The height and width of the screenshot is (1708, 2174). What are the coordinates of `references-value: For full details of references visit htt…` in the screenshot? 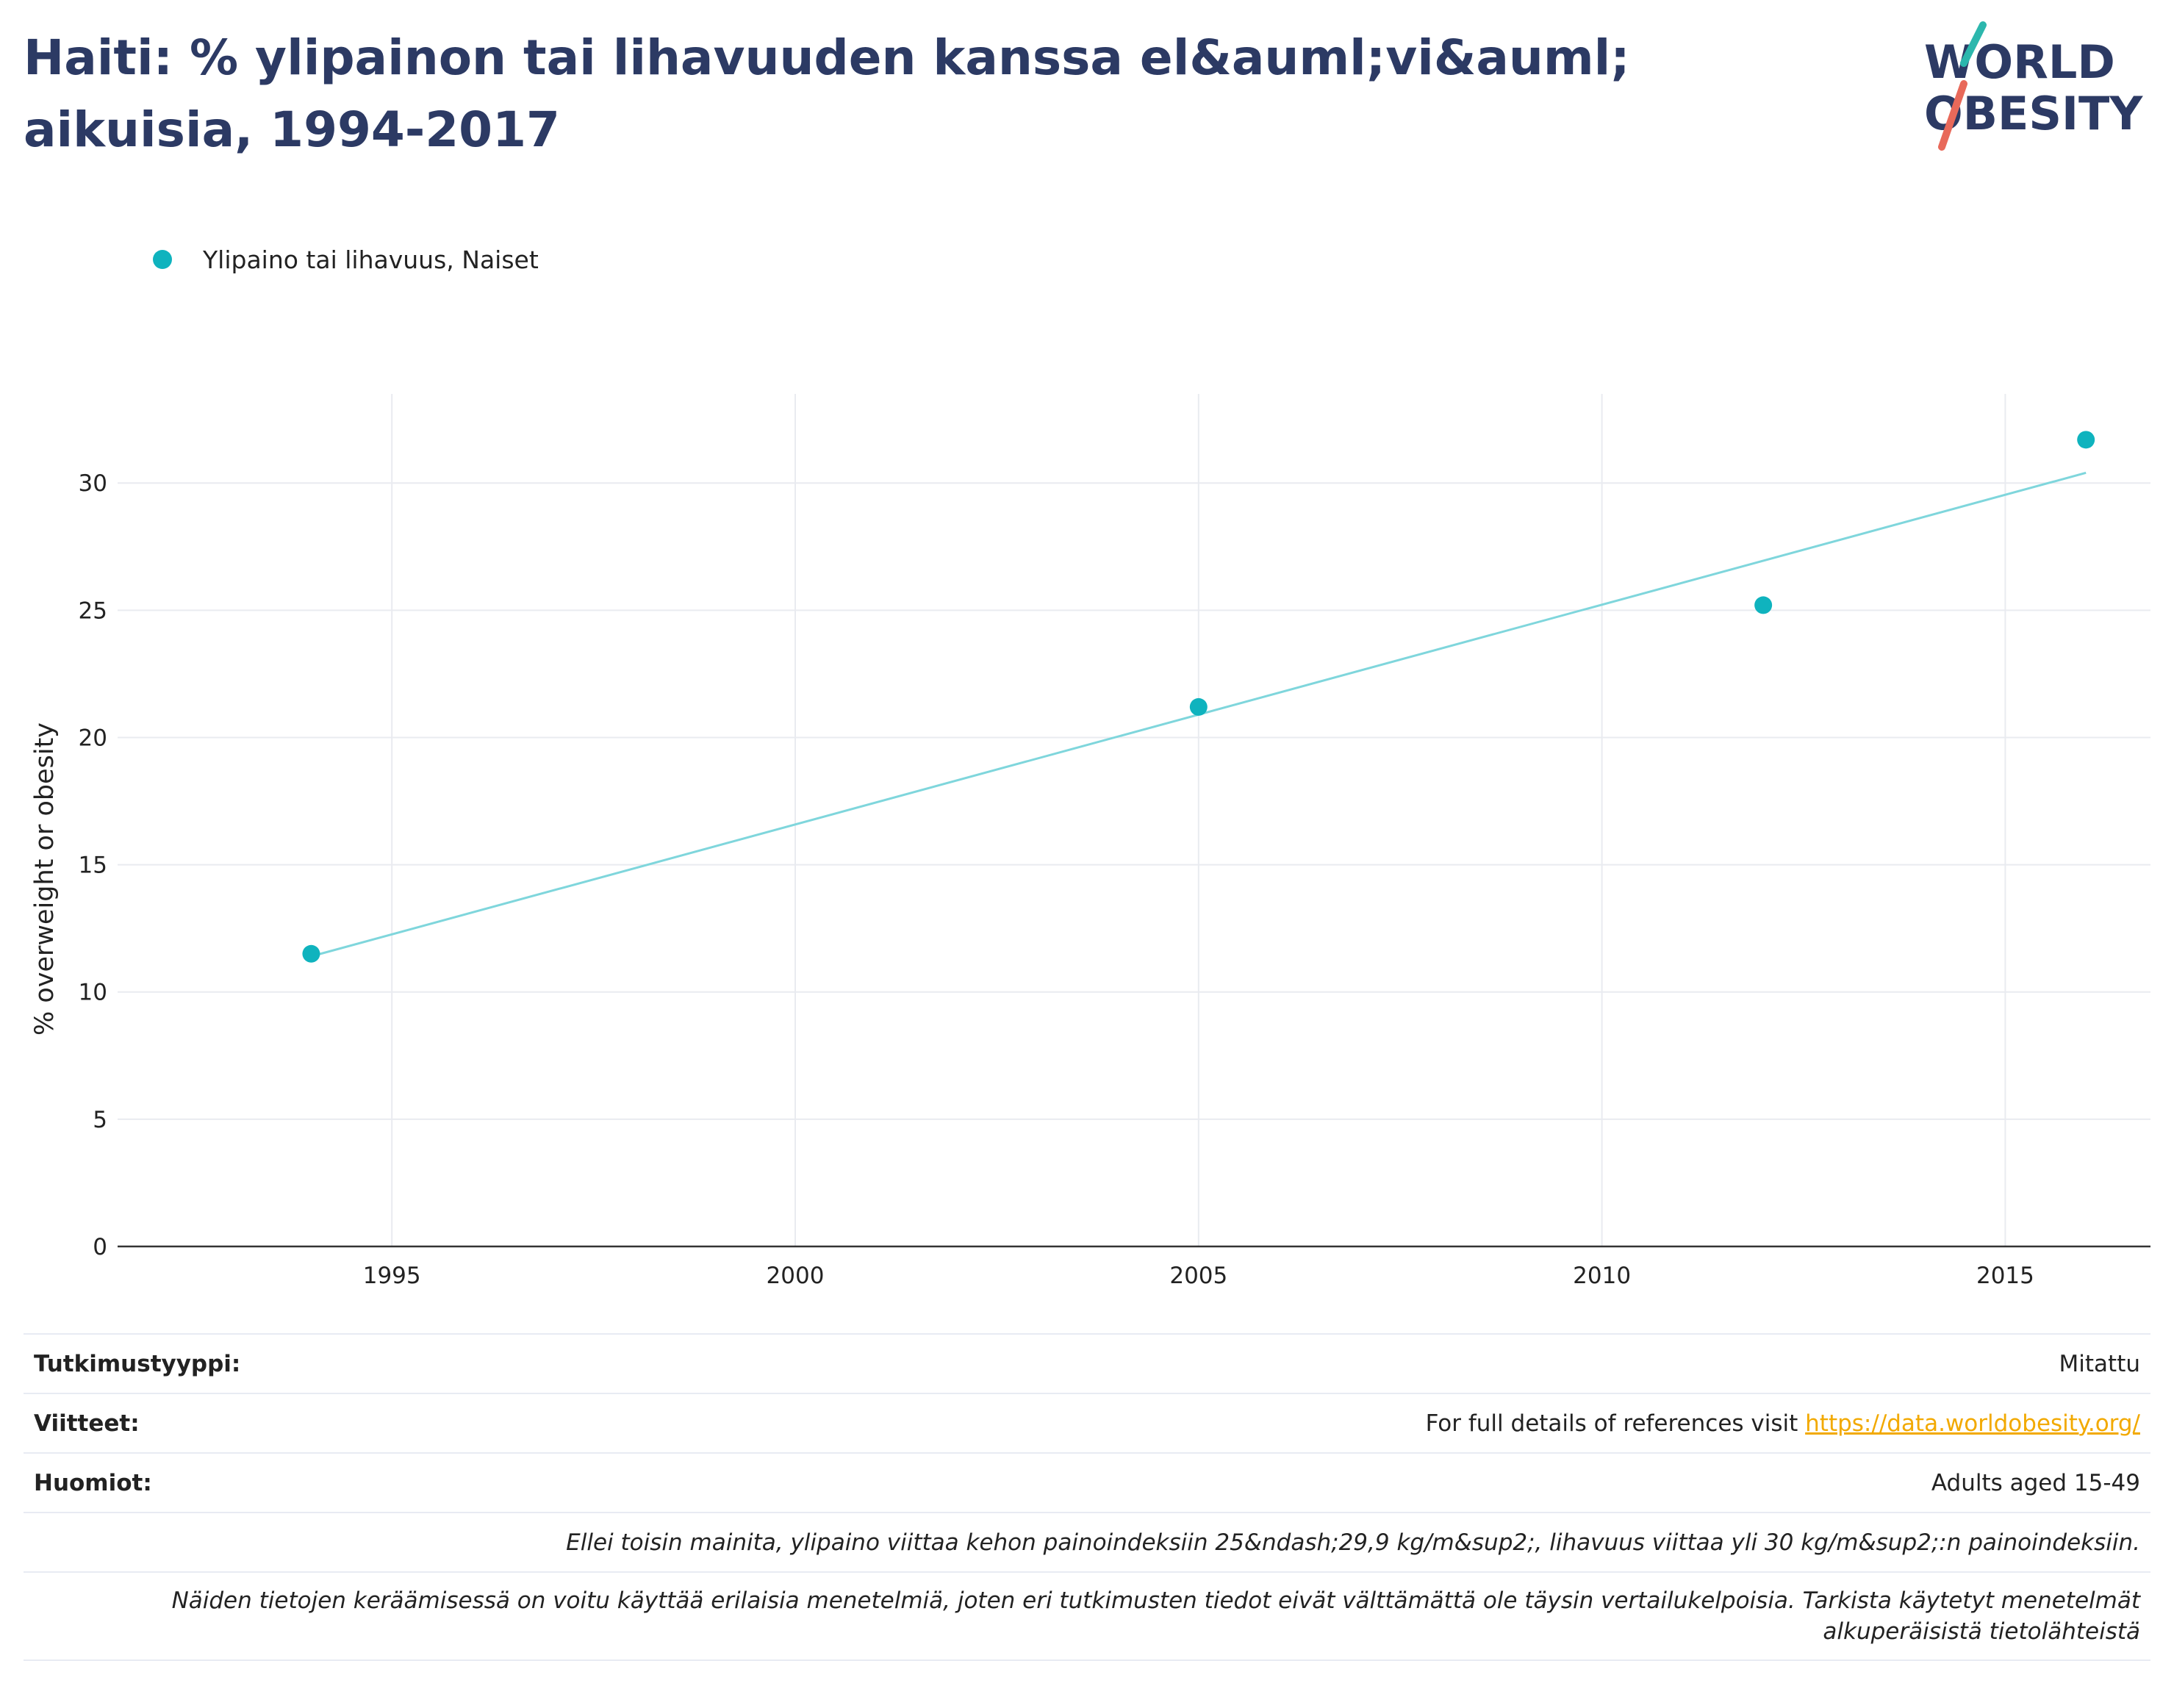 It's located at (1783, 1423).